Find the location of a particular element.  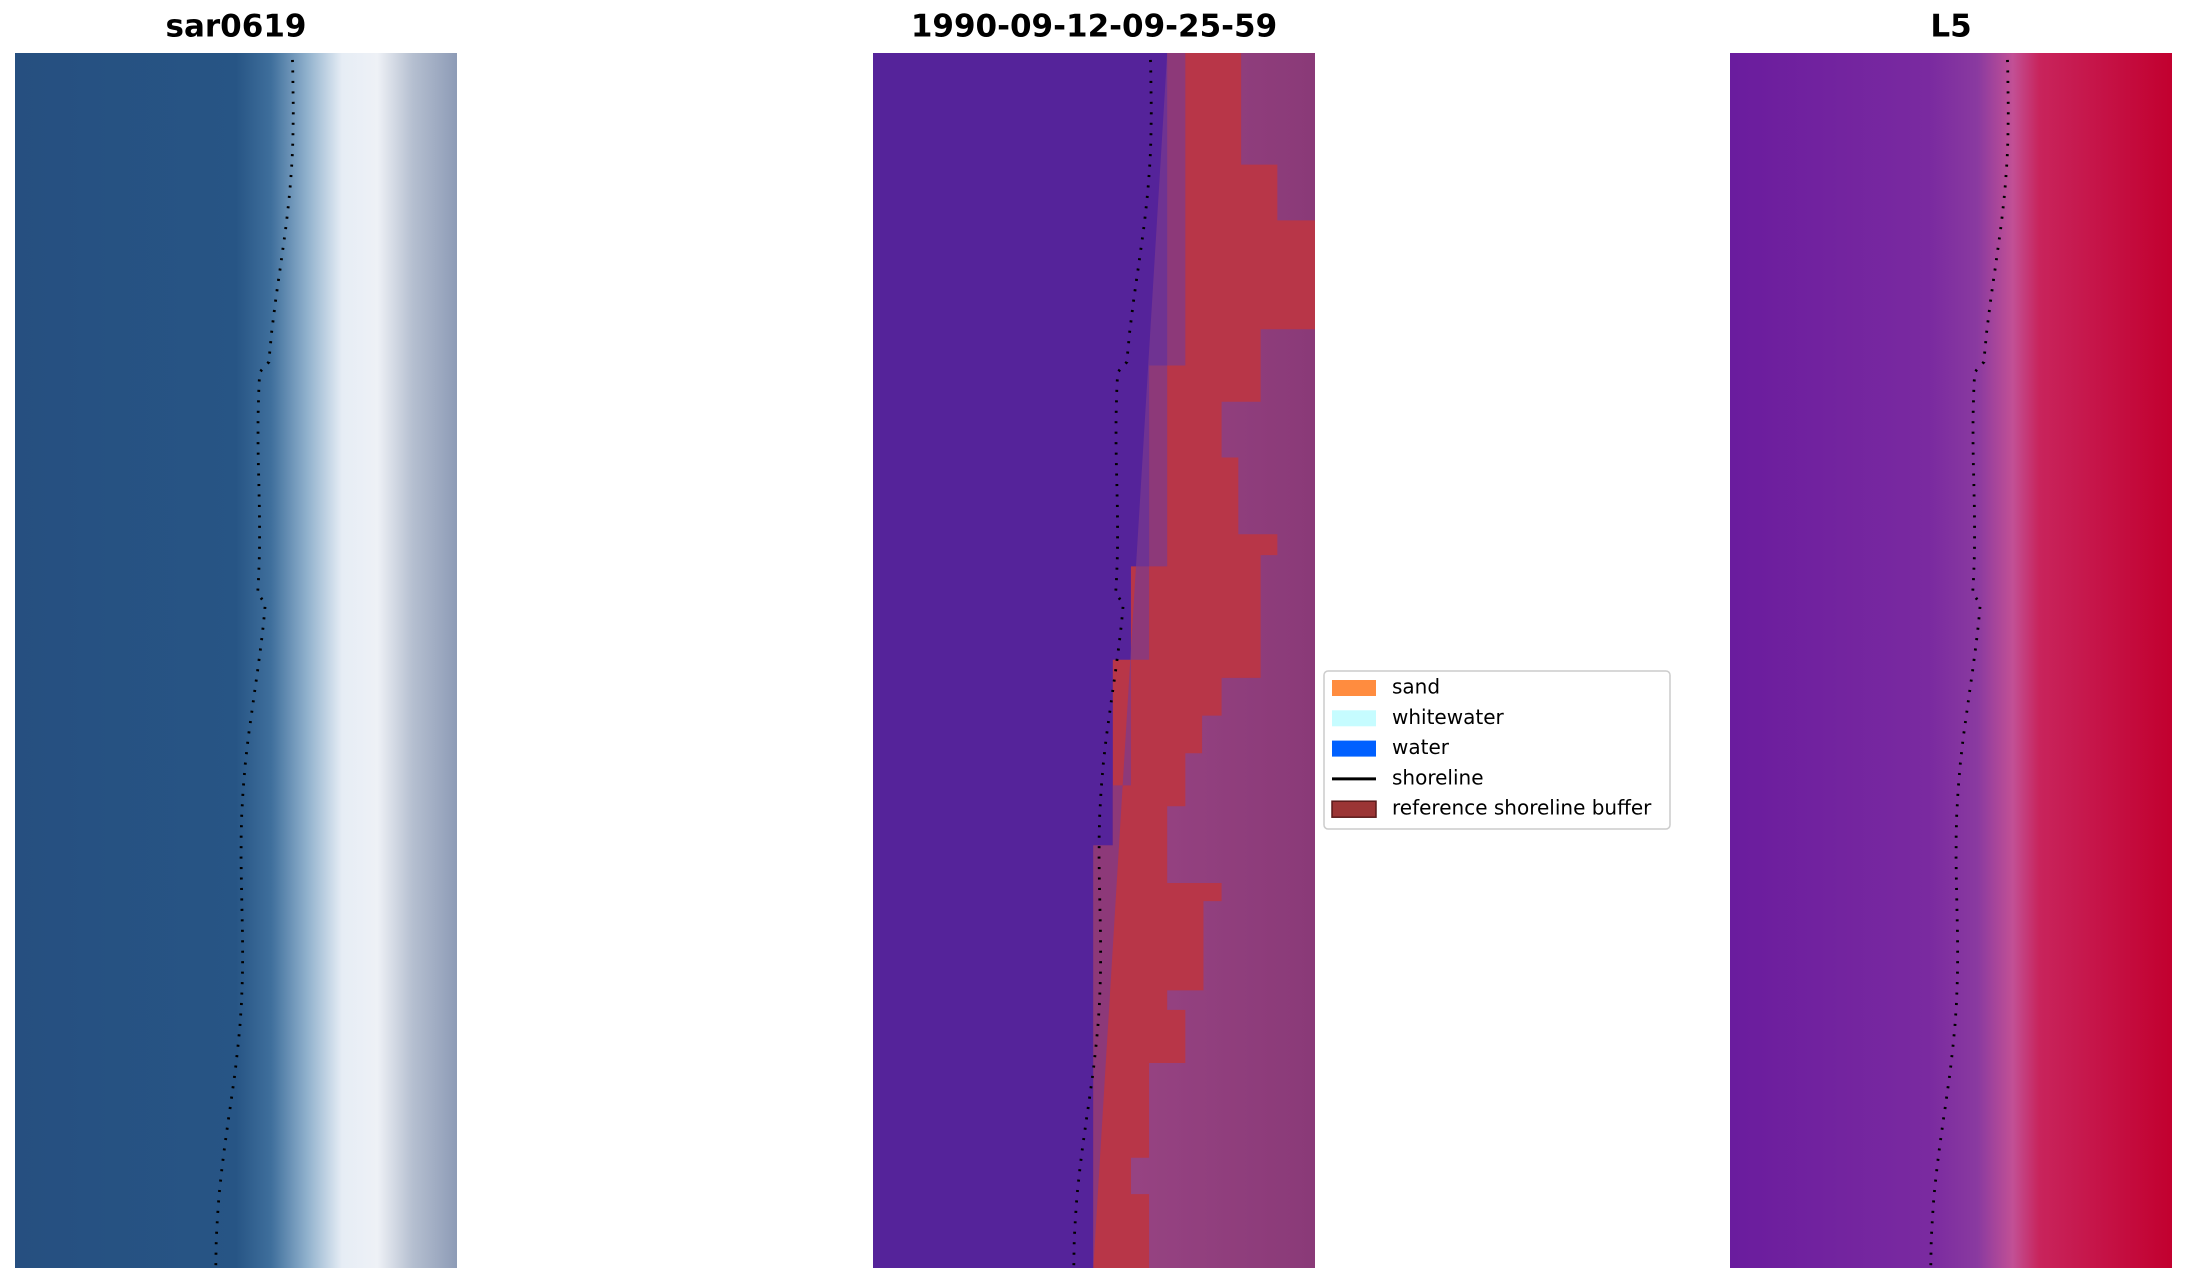

panel-title: L5 is located at coordinates (1950, 27).